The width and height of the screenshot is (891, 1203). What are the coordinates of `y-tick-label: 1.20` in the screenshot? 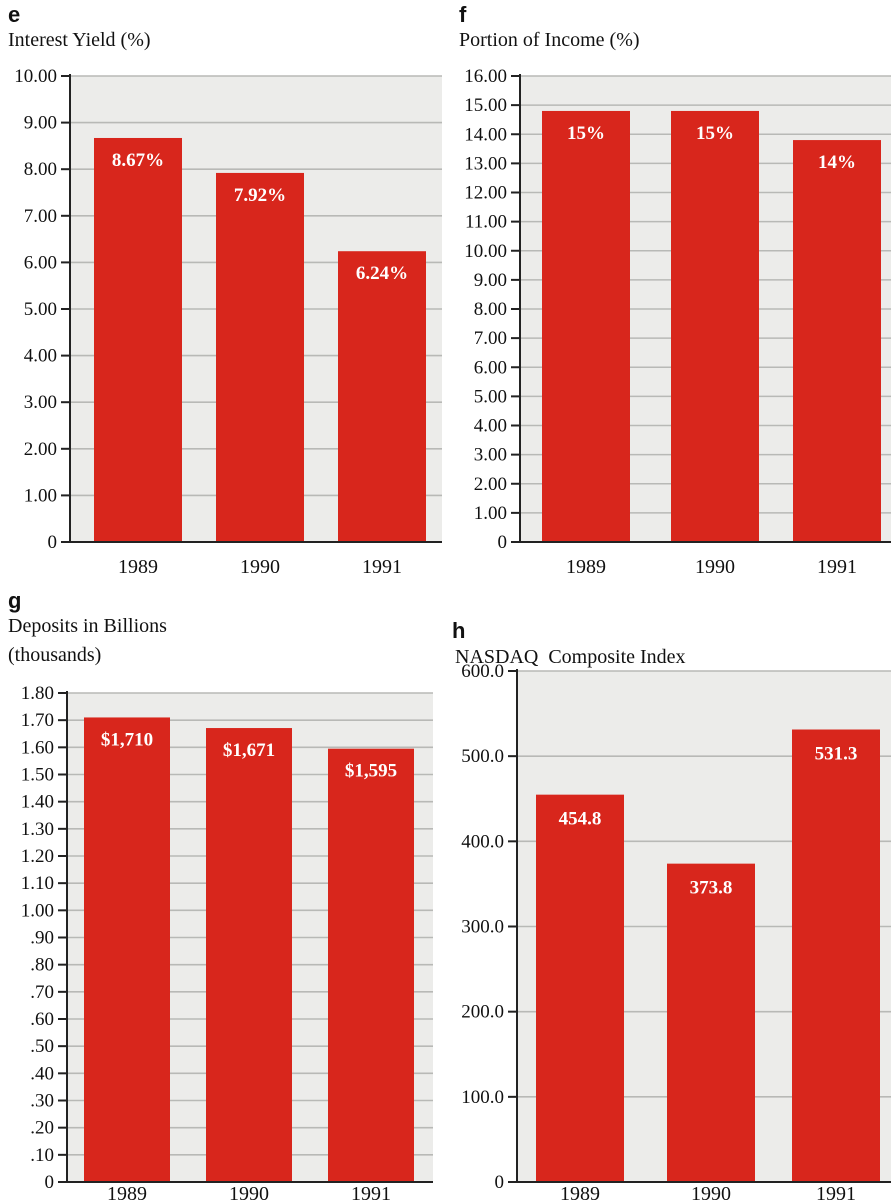 It's located at (37, 856).